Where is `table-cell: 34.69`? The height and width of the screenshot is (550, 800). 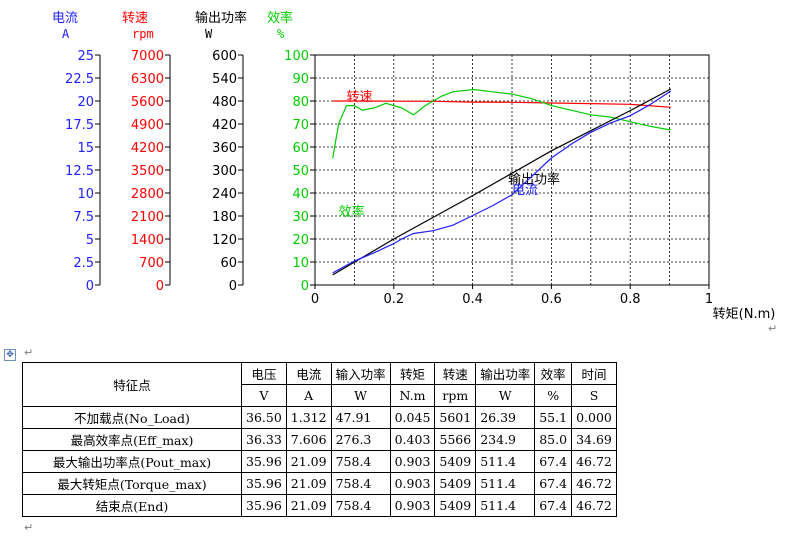 table-cell: 34.69 is located at coordinates (594, 439).